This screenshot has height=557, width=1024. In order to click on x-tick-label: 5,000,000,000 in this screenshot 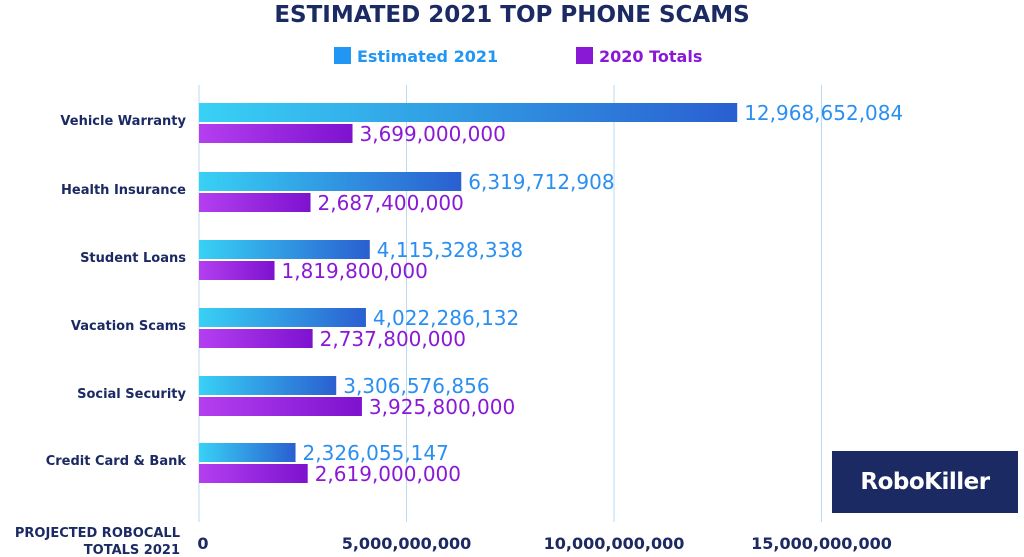, I will do `click(407, 543)`.